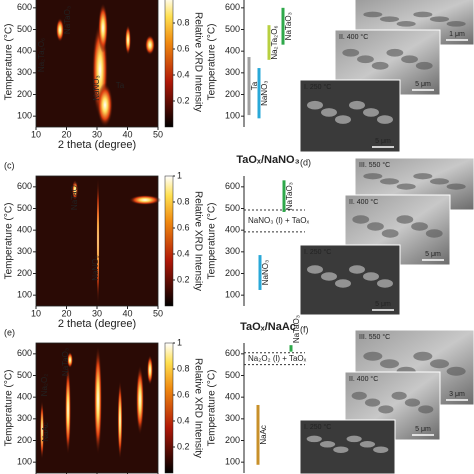 The image size is (474, 474). I want to click on phase-title: TaOₓ/NaNO₃, so click(267, 160).